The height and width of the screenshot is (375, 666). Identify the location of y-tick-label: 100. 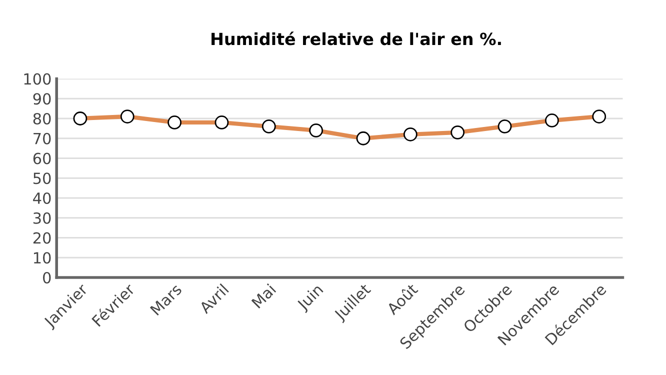
(37, 79).